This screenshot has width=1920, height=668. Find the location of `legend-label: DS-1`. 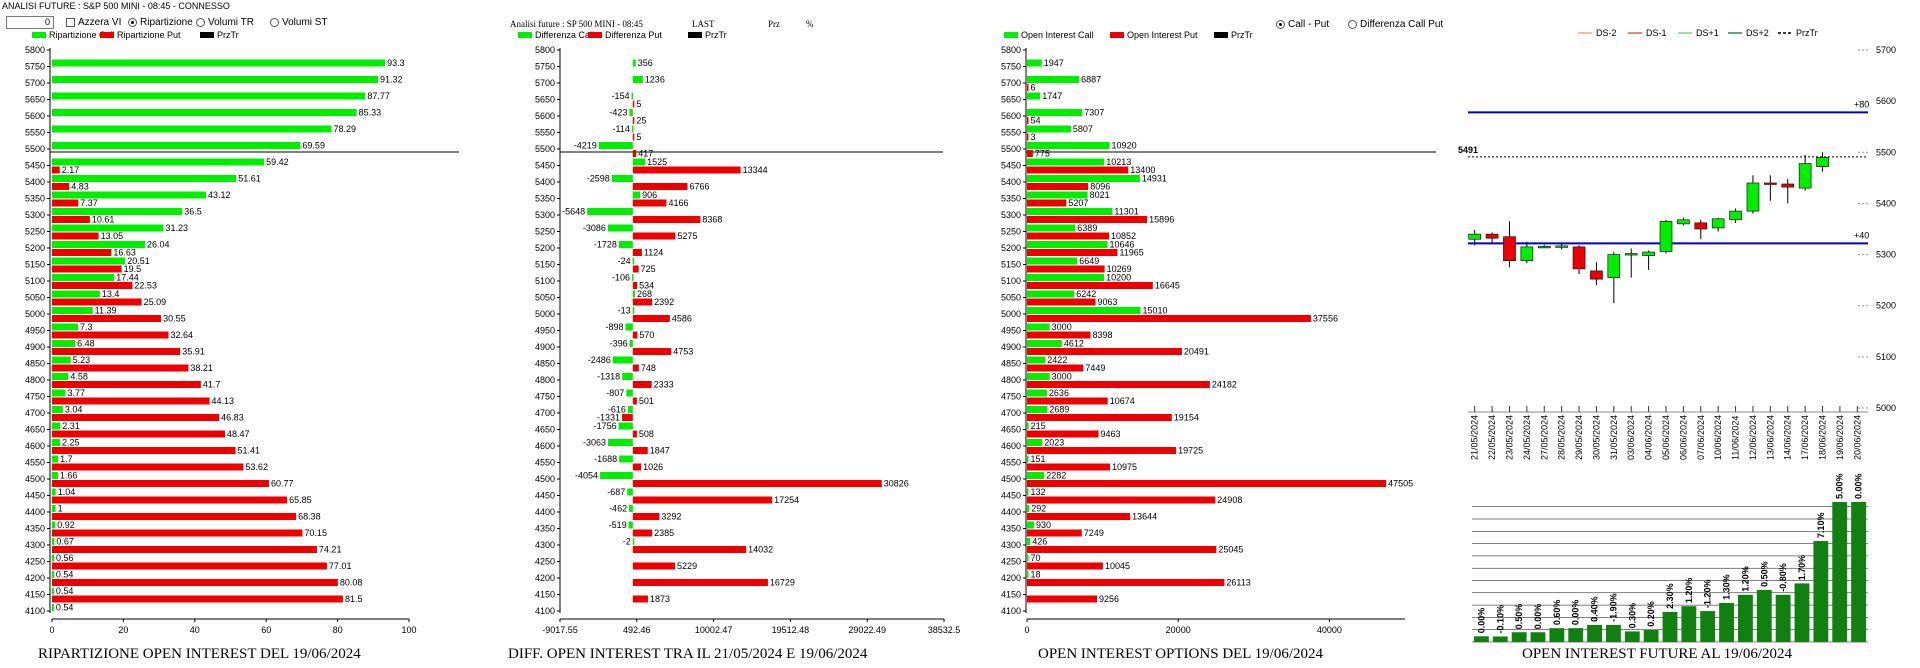

legend-label: DS-1 is located at coordinates (1656, 33).